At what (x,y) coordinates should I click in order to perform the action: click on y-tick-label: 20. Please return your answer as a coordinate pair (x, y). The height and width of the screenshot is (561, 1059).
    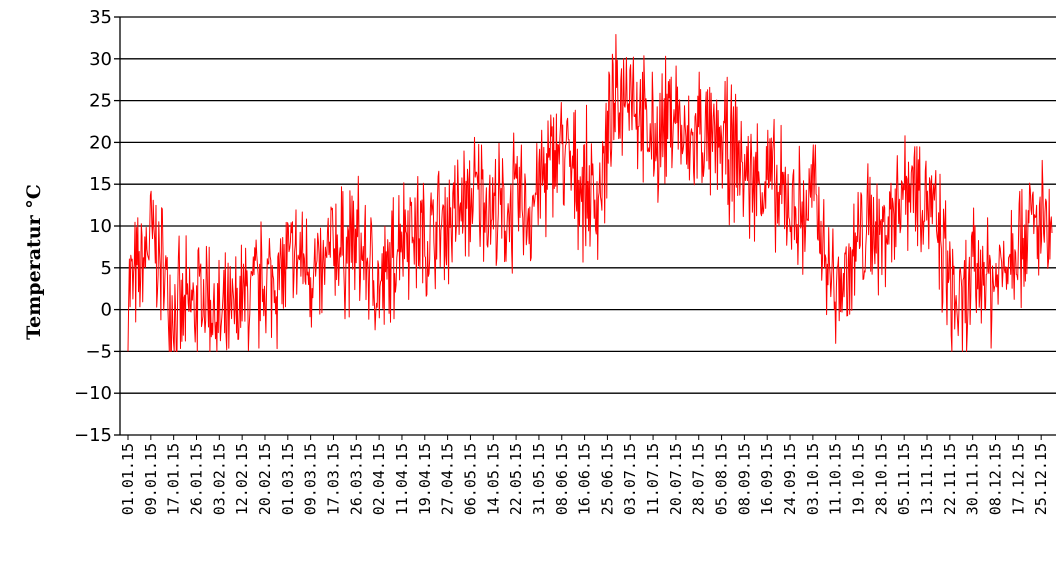
    Looking at the image, I should click on (100, 142).